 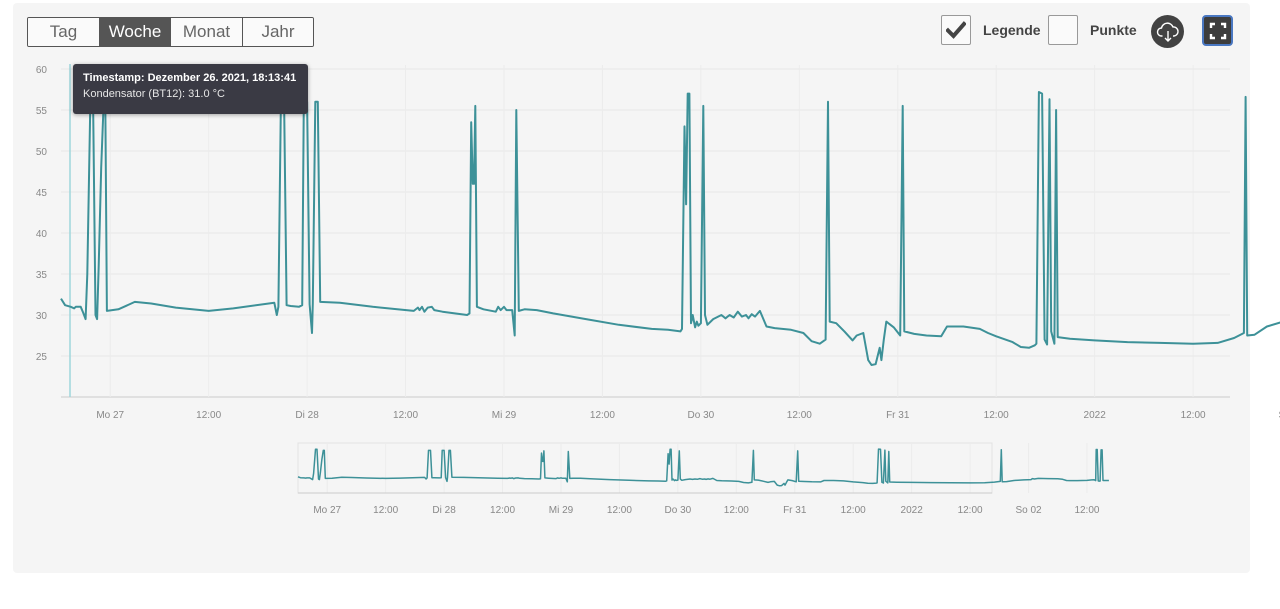 I want to click on checkmark-icon, so click(x=956, y=30).